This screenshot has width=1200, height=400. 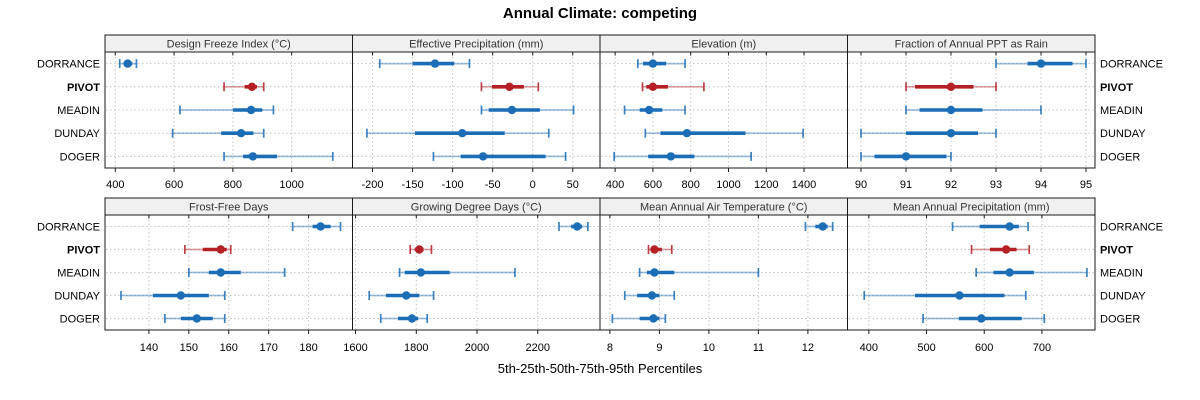 I want to click on tick-label: 2000, so click(x=477, y=348).